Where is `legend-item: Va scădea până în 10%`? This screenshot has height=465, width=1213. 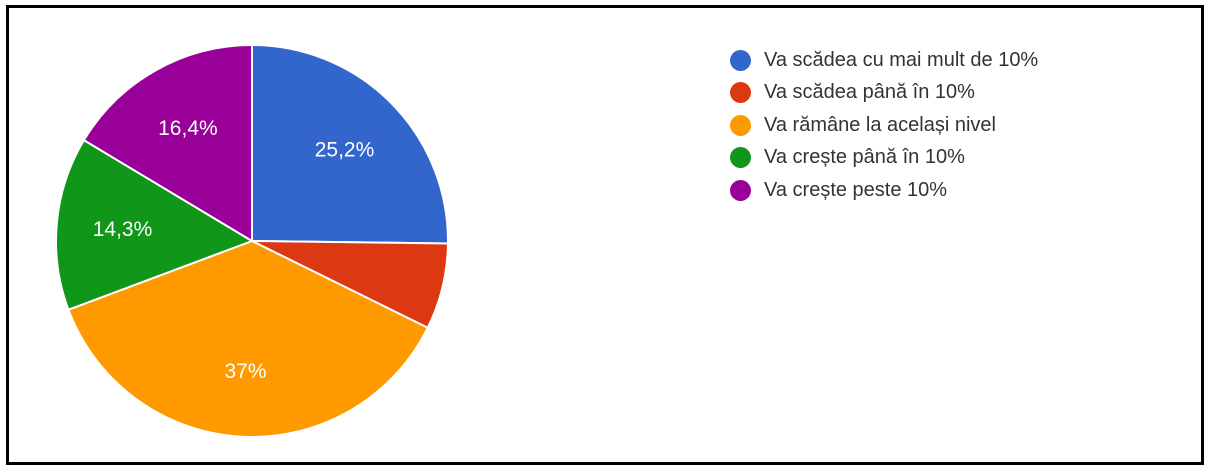 legend-item: Va scădea până în 10% is located at coordinates (884, 93).